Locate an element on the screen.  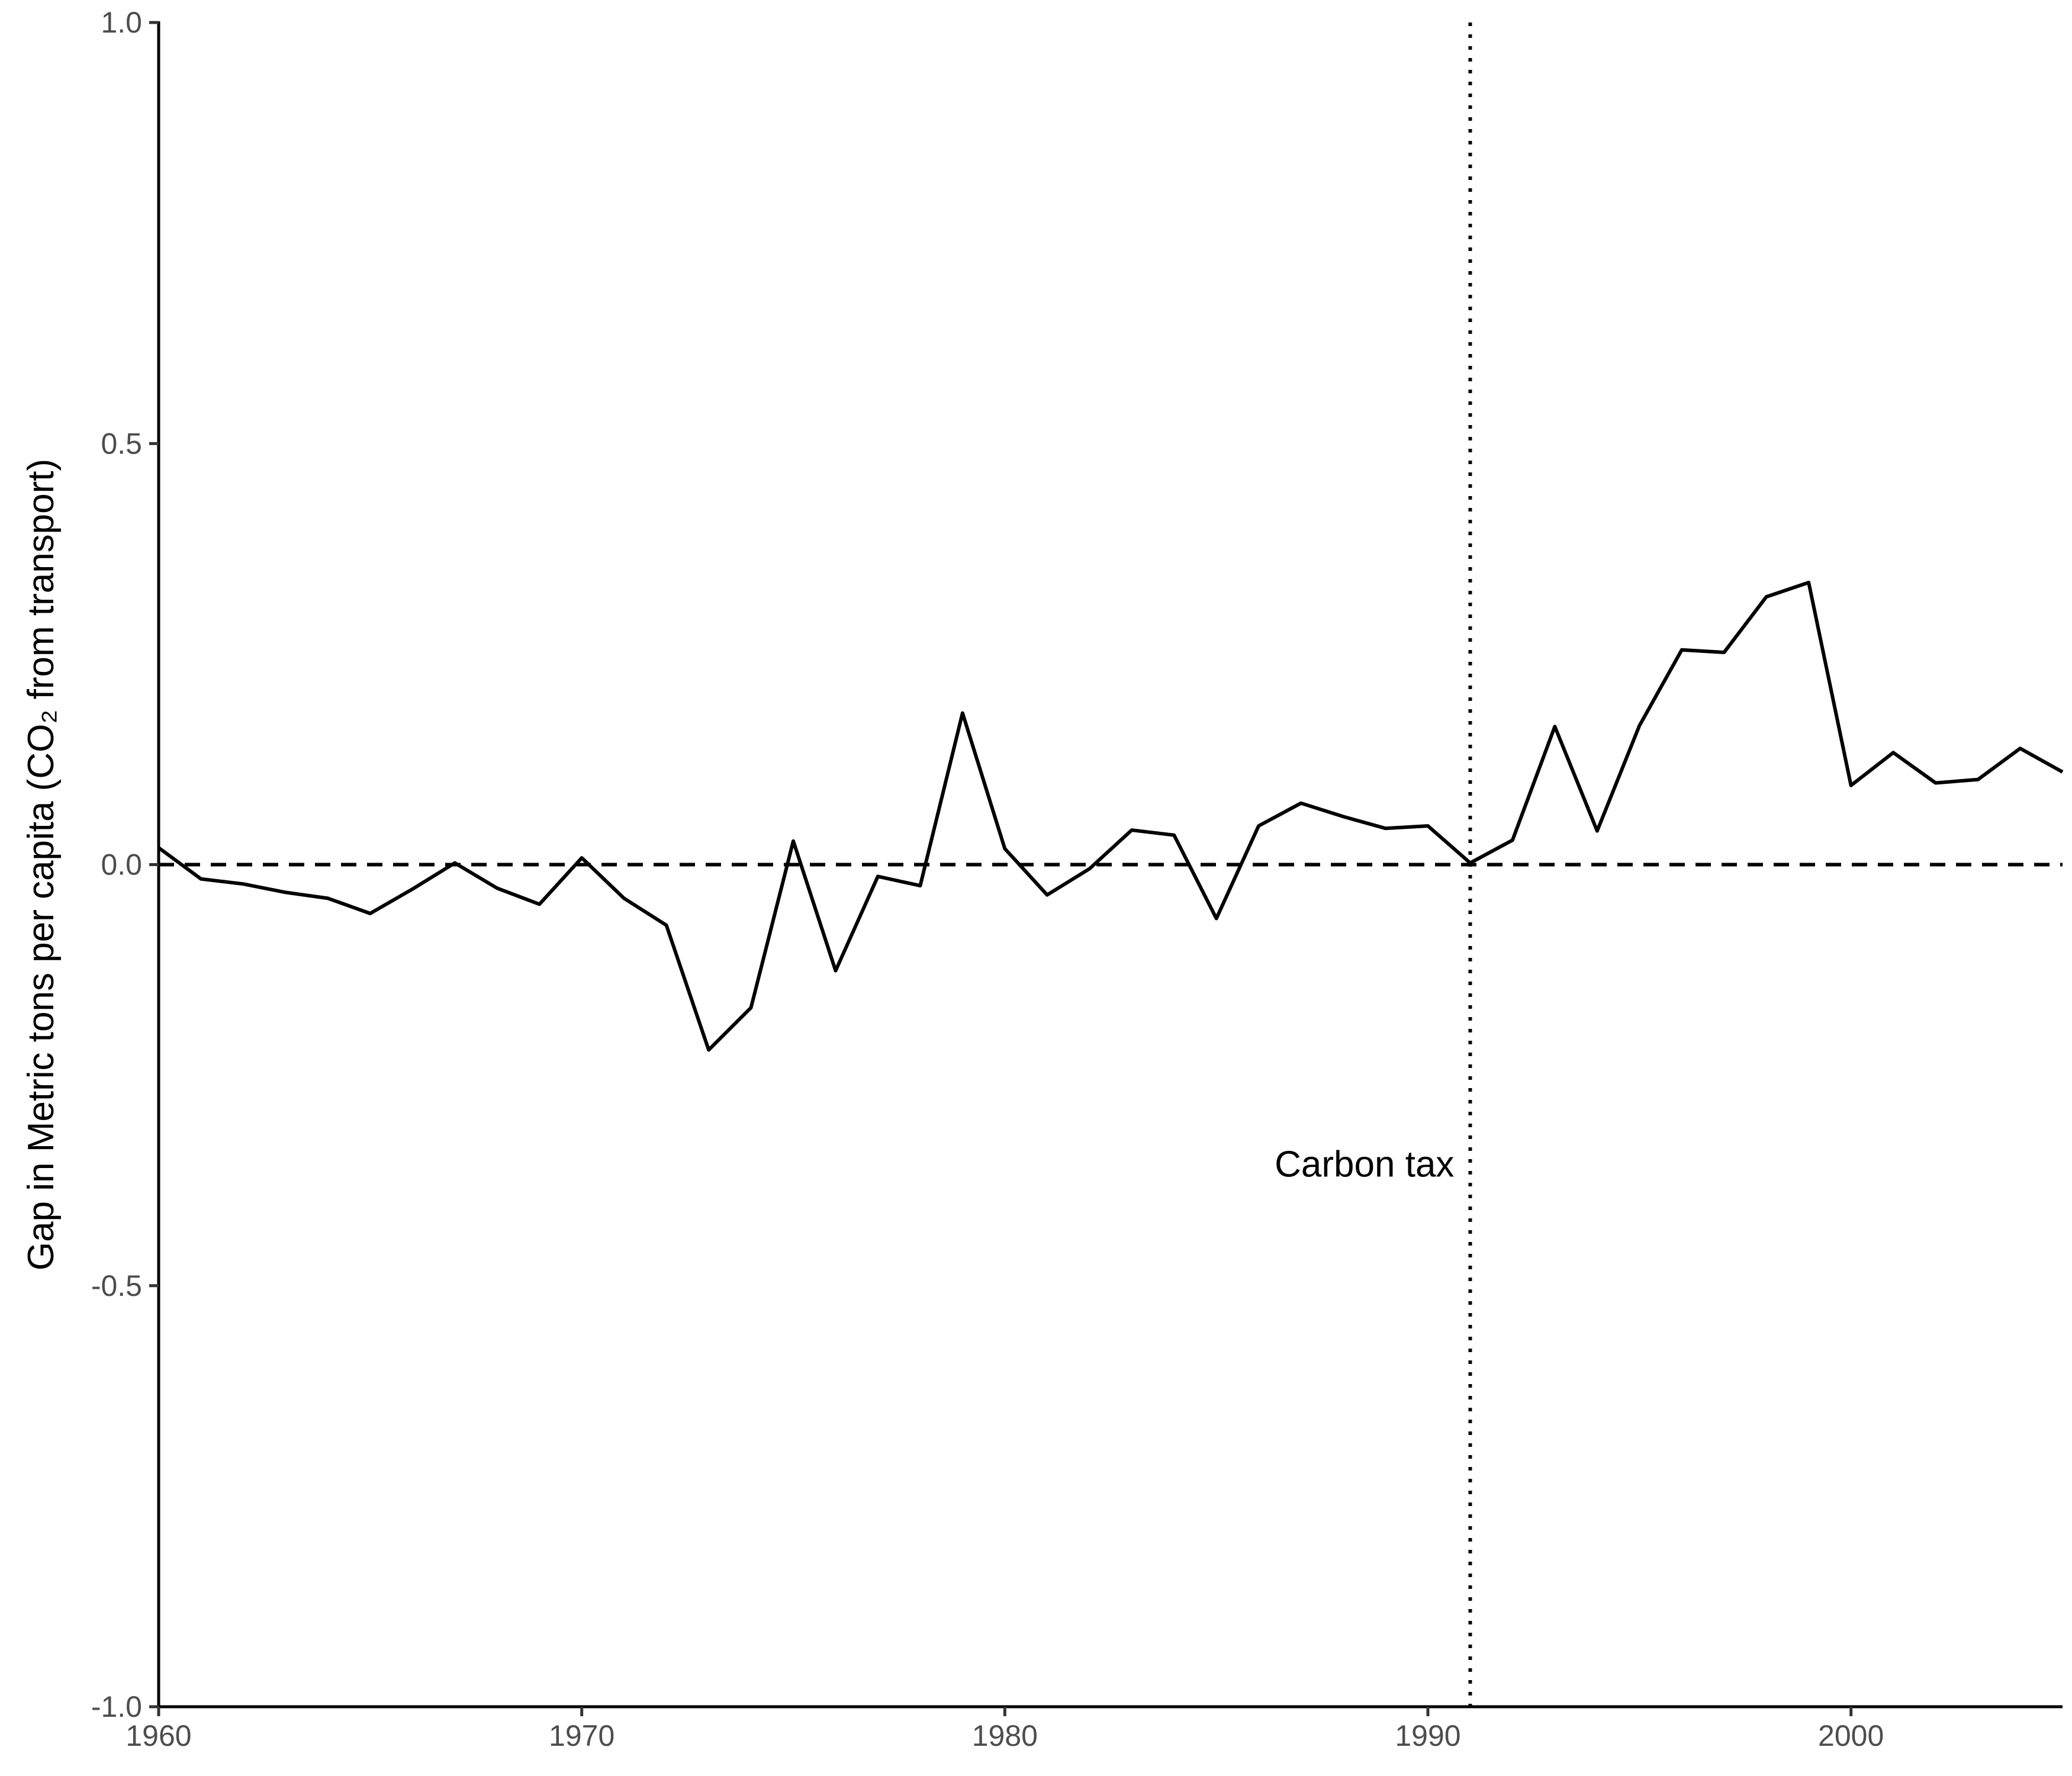
y-tick-label: 1.0 is located at coordinates (121, 22).